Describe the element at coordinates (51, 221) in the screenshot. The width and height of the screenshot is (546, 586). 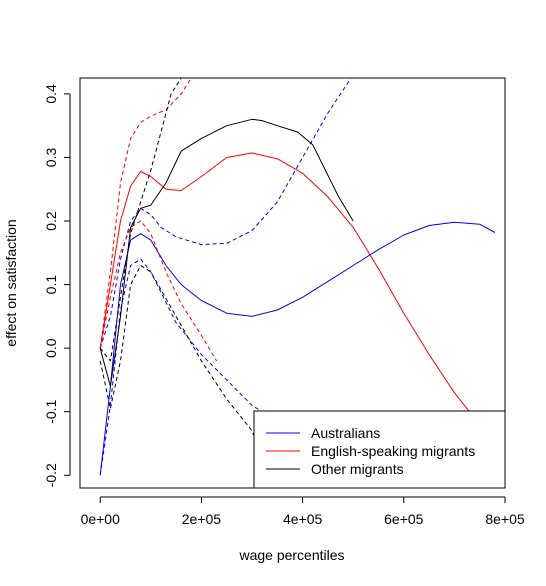
I see `y-tick-label: 0.2` at that location.